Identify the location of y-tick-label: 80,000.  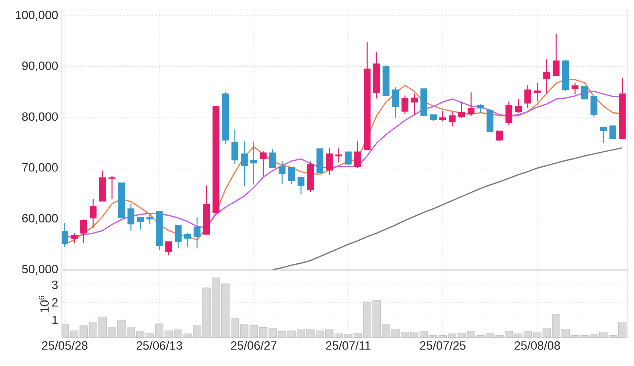
(40, 117).